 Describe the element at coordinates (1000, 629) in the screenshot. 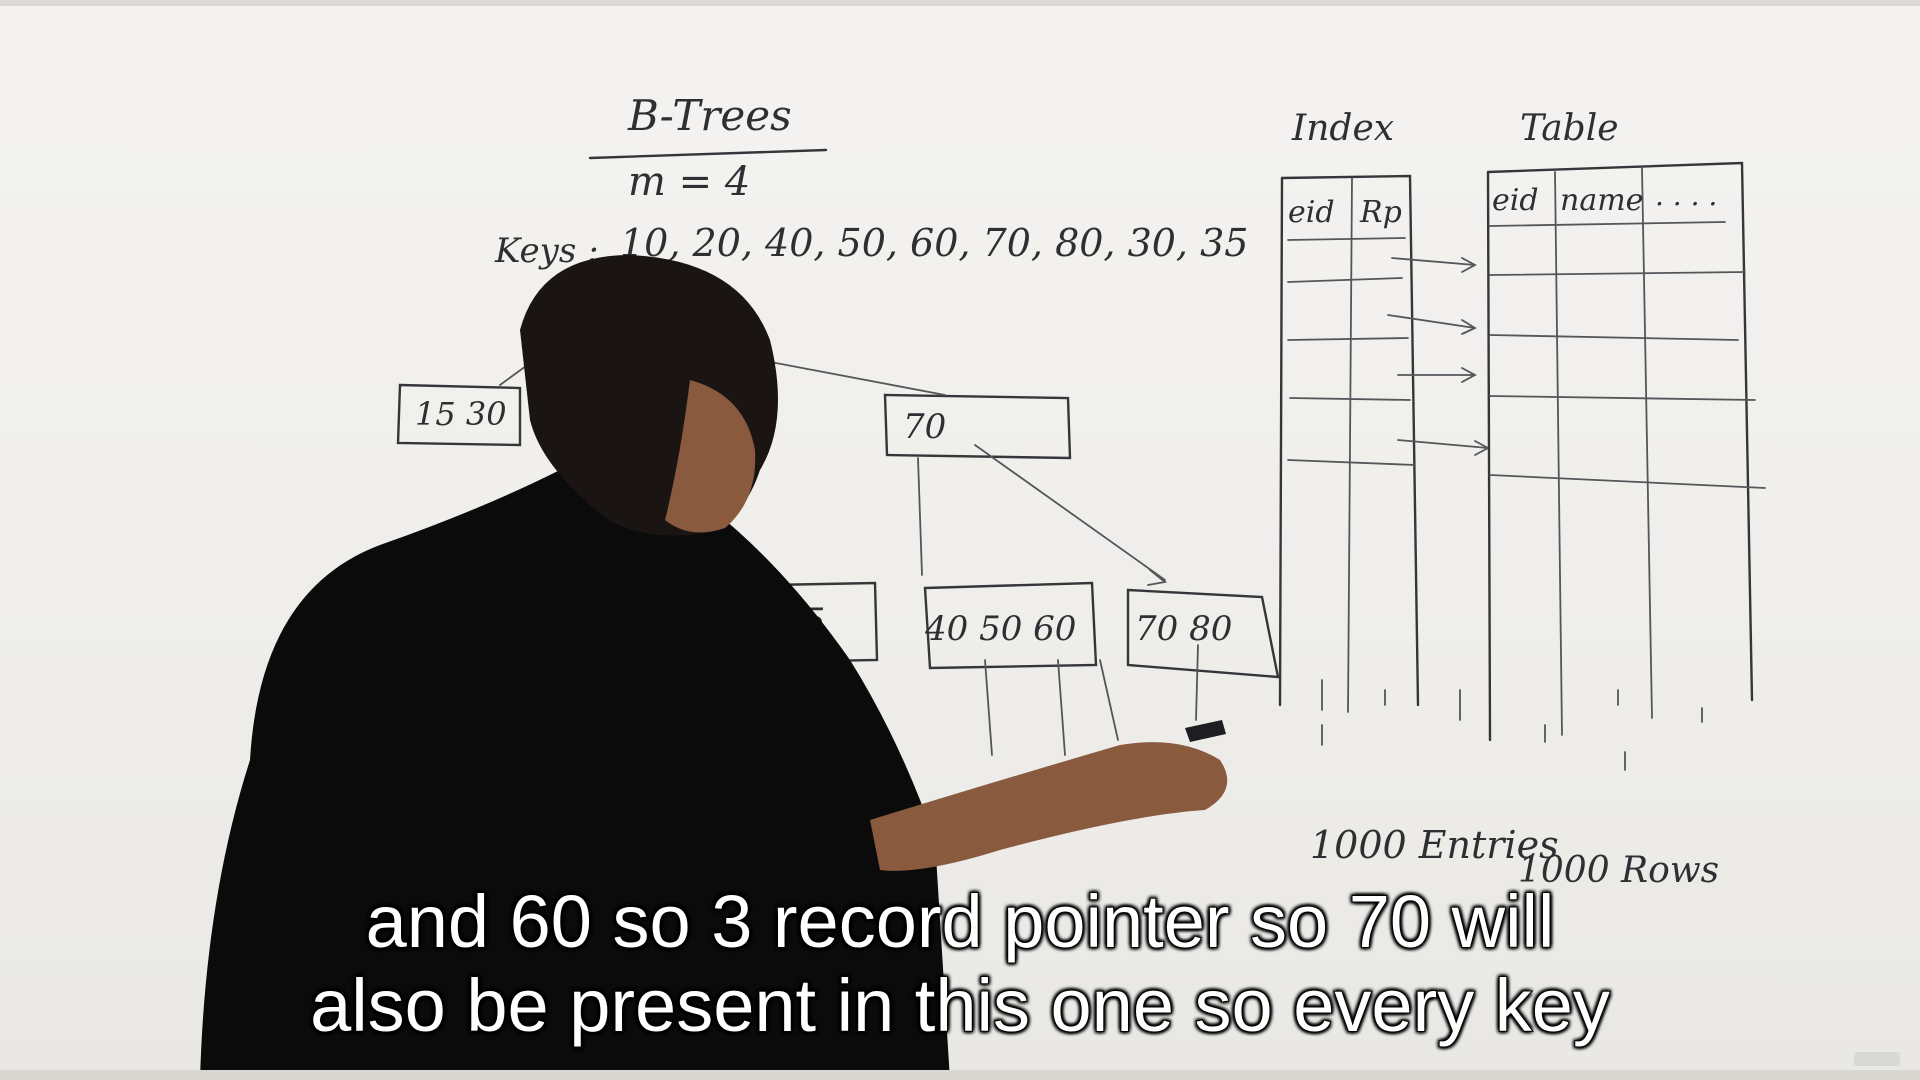

I see `leaf-node-b-text: 40 50 60` at that location.